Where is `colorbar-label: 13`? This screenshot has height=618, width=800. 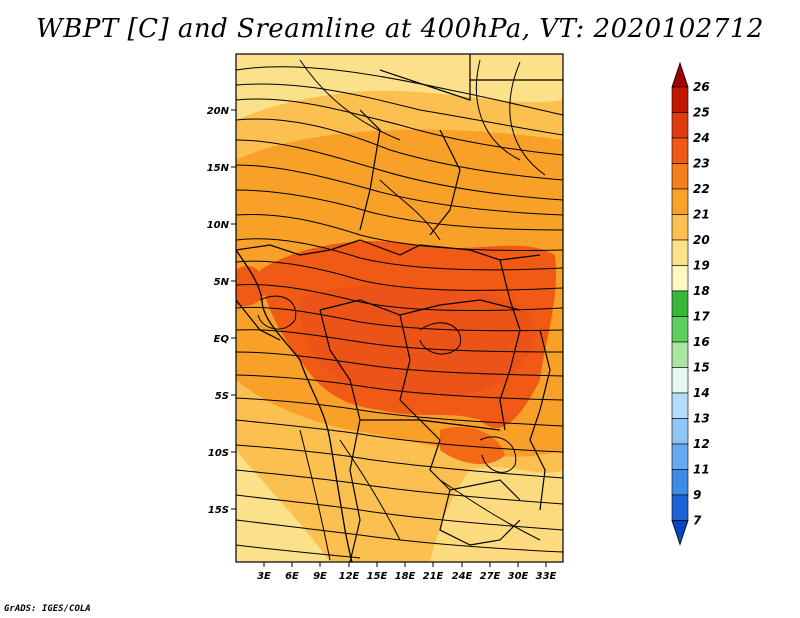
colorbar-label: 13 is located at coordinates (701, 419).